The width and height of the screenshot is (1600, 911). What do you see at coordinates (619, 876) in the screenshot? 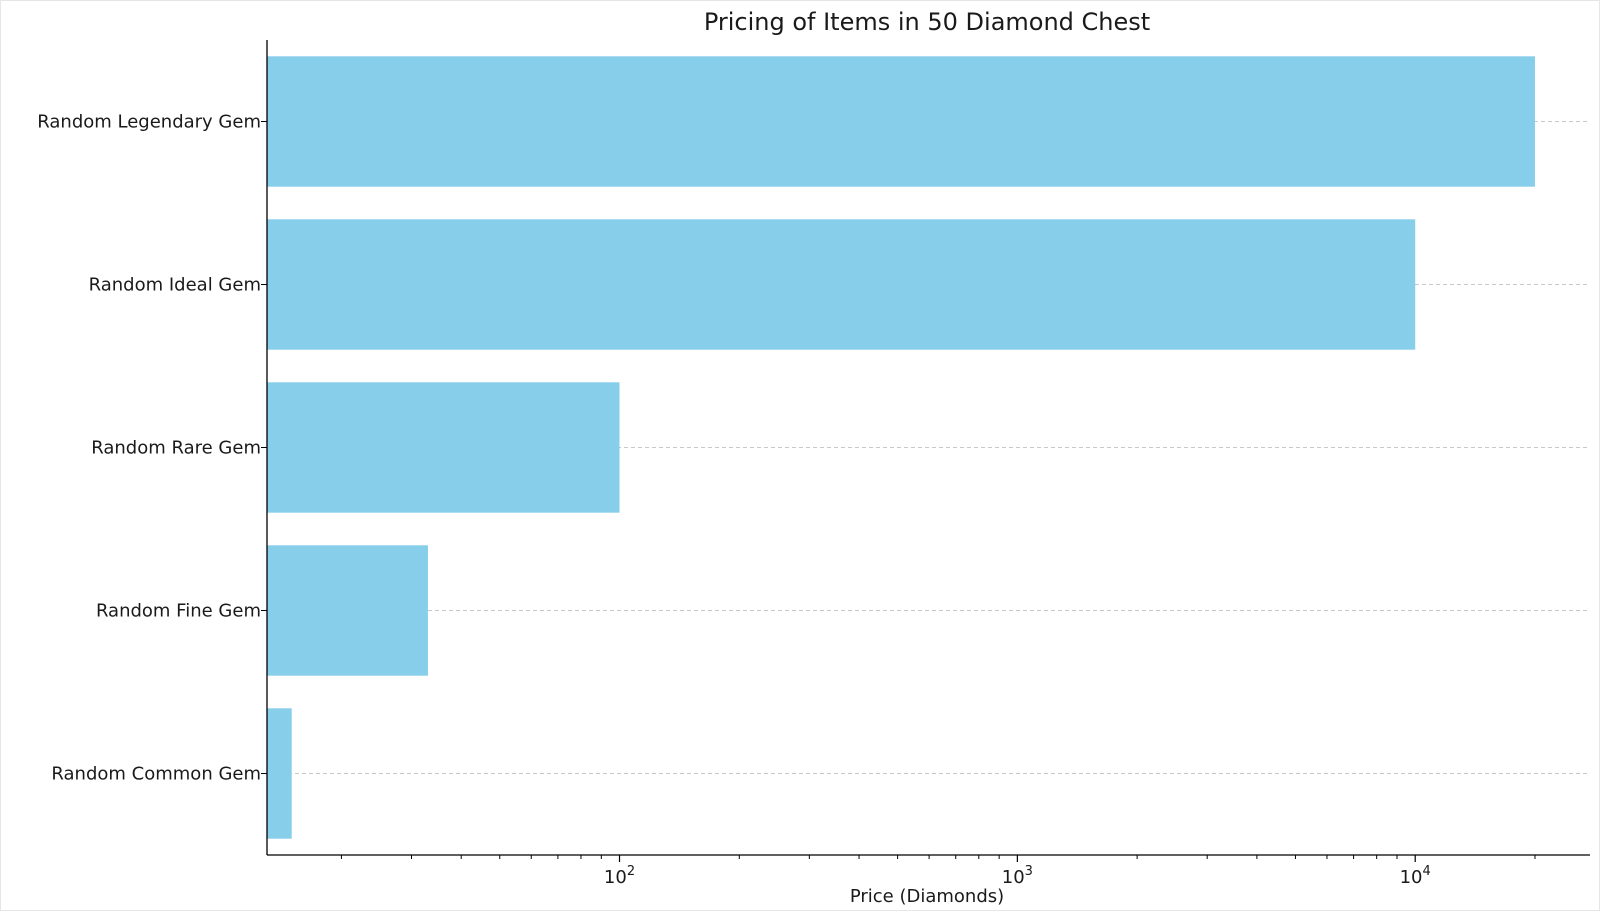
I see `x-tick-label: 10²` at bounding box center [619, 876].